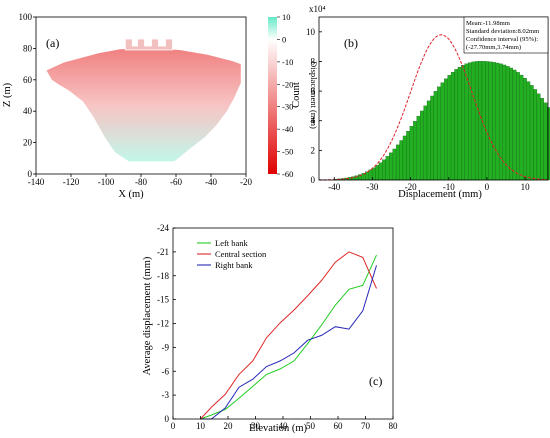 This screenshot has height=438, width=550. I want to click on left-bank-line, so click(288, 337).